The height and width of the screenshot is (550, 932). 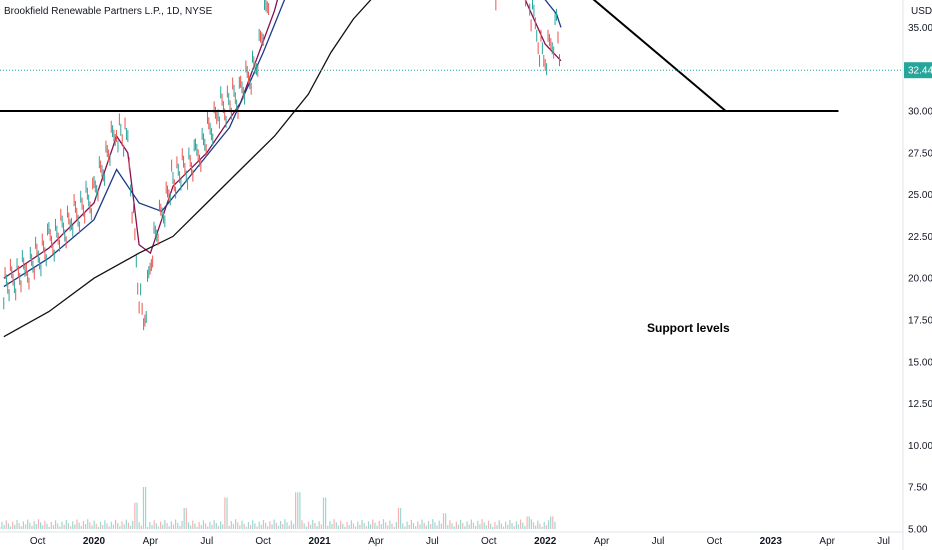 What do you see at coordinates (920, 237) in the screenshot?
I see `y-tick-label: 22.50` at bounding box center [920, 237].